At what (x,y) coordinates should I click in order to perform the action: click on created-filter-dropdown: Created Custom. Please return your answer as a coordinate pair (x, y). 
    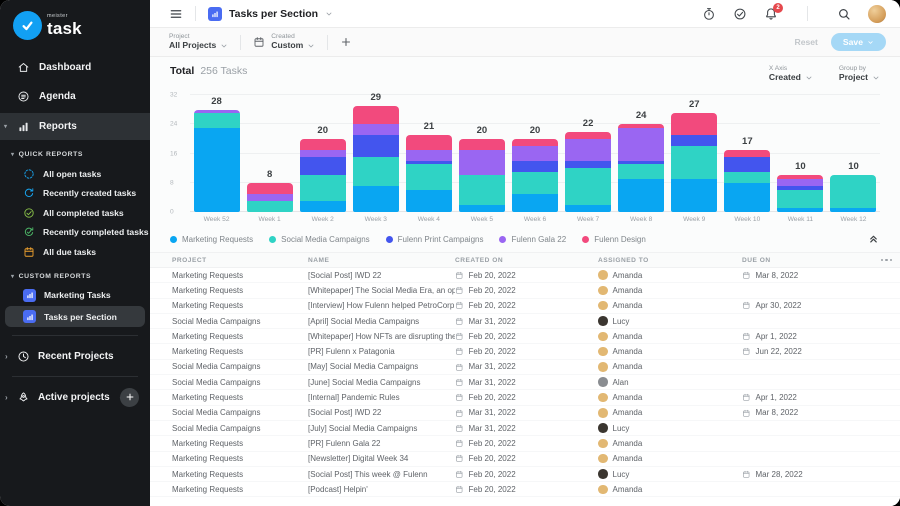
    Looking at the image, I should click on (284, 41).